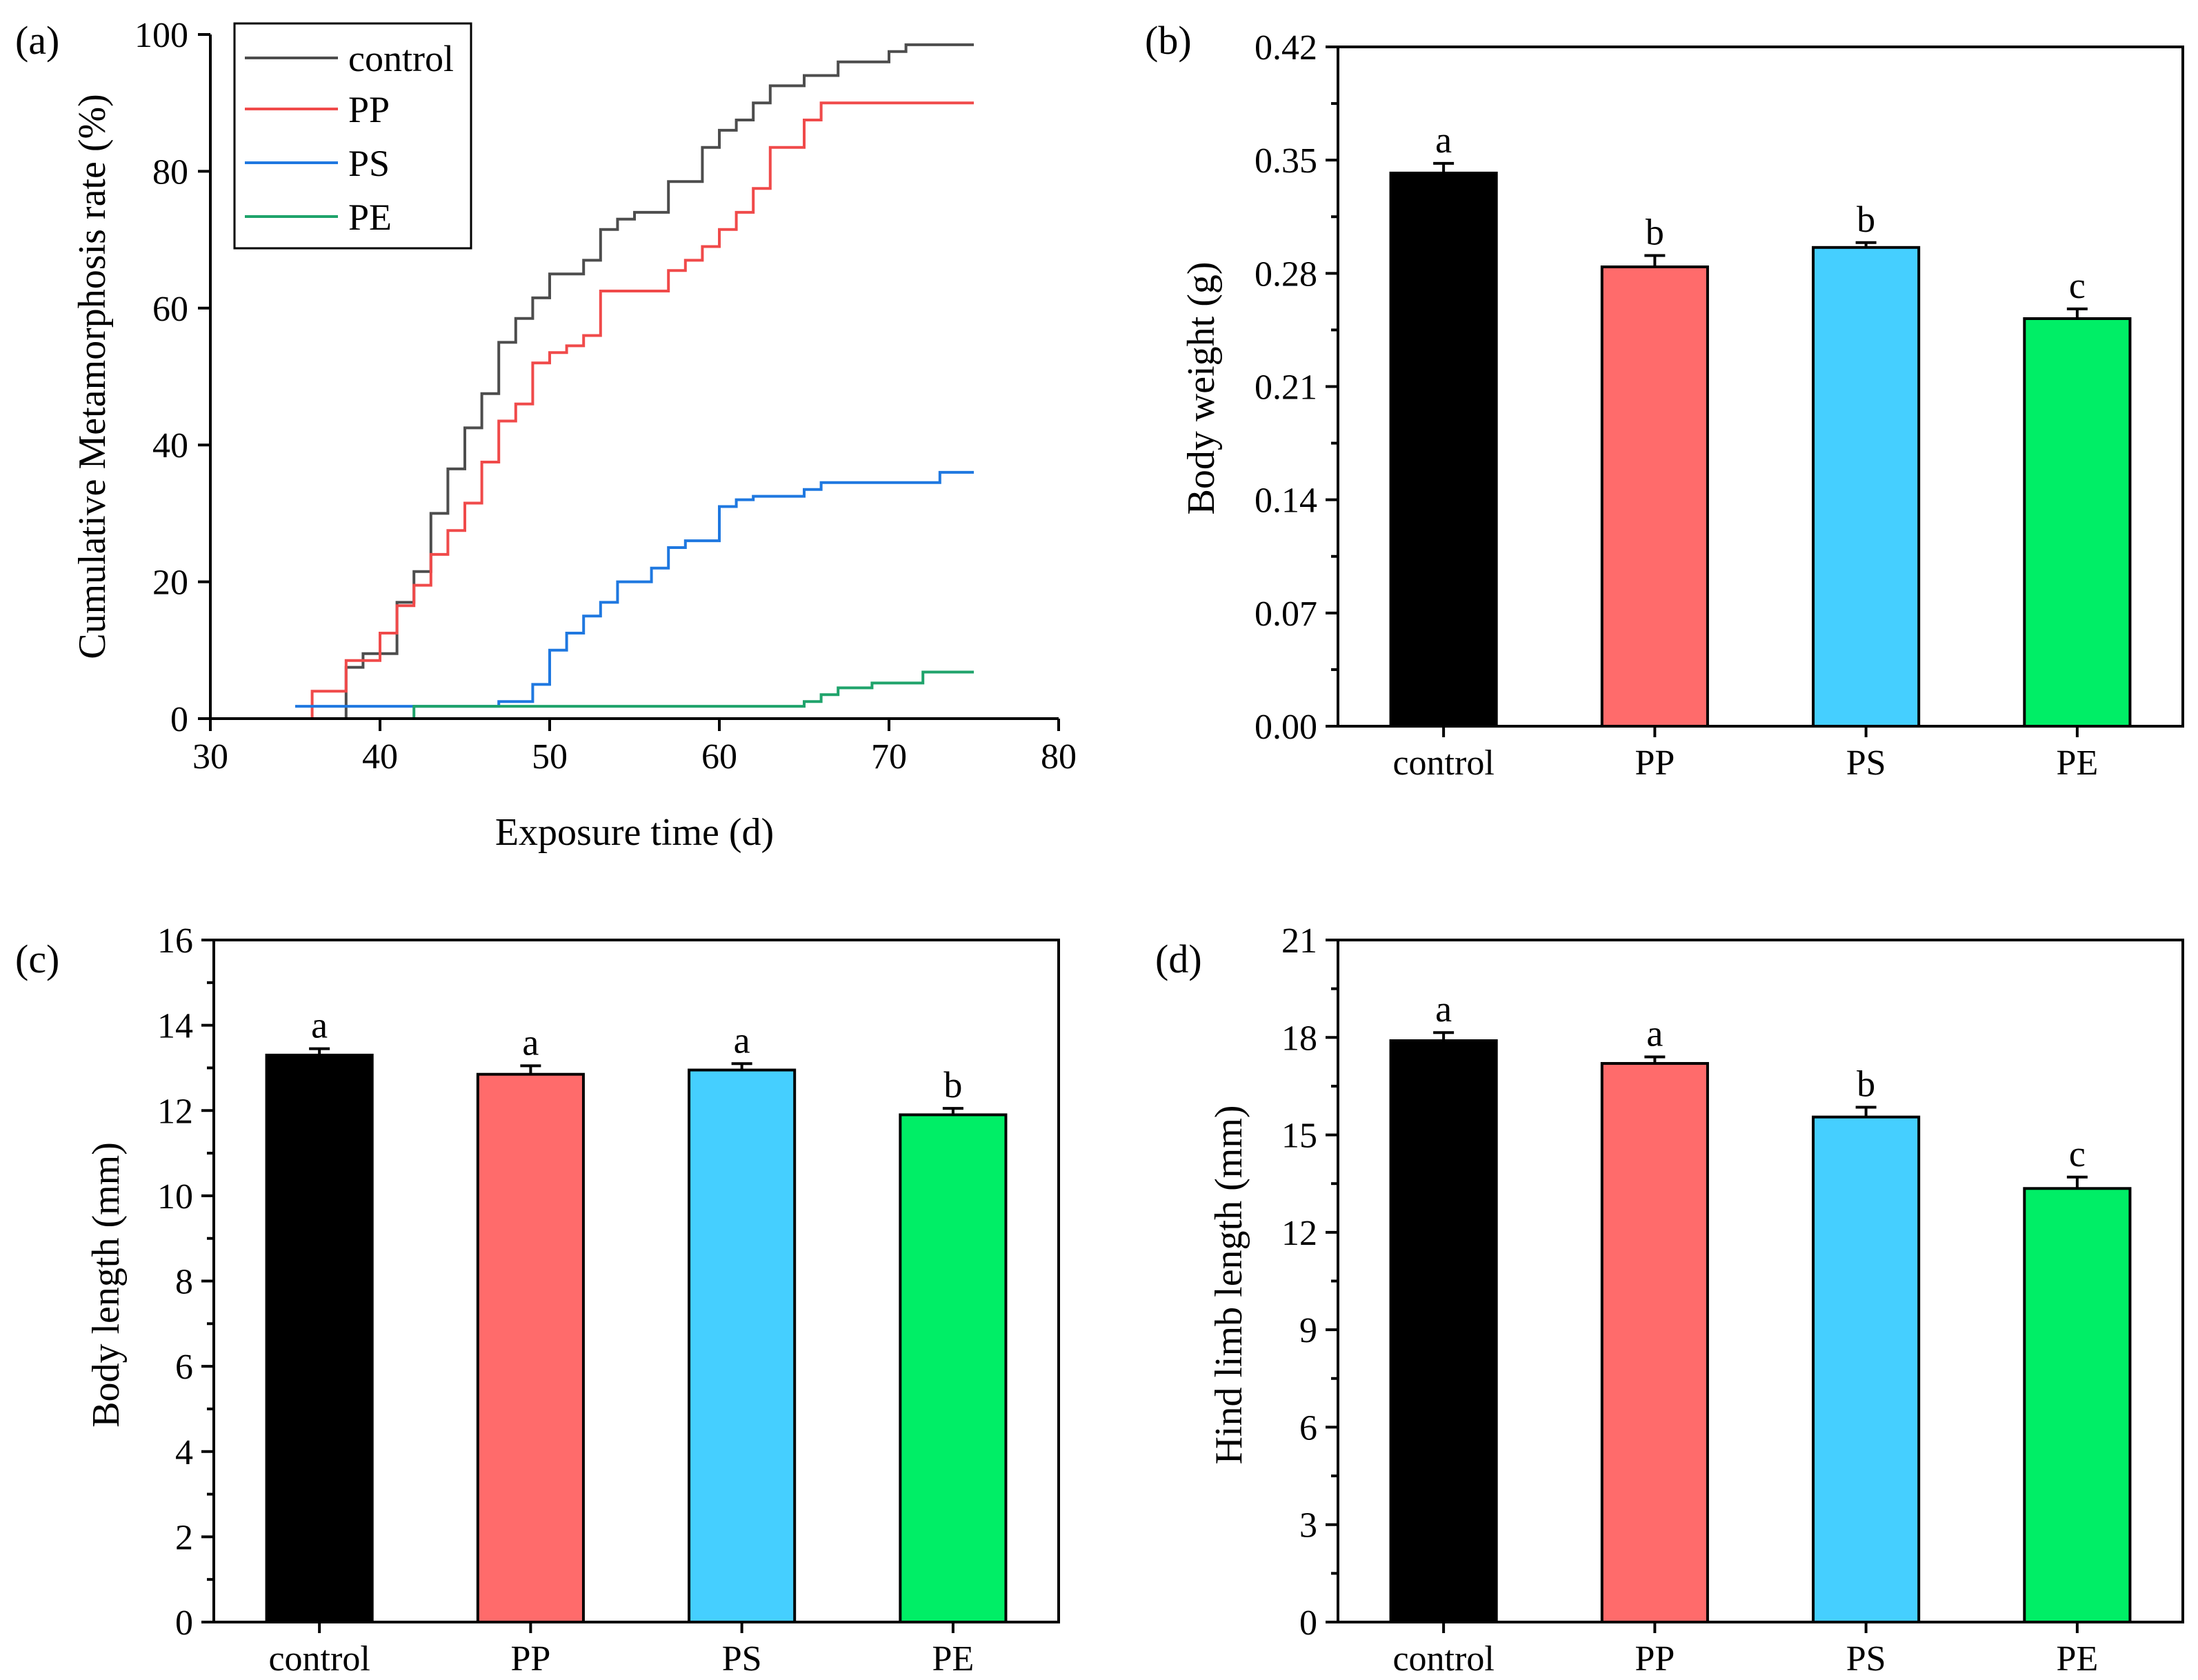 Image resolution: width=2198 pixels, height=1680 pixels. What do you see at coordinates (642, 410) in the screenshot?
I see `series-line-pp` at bounding box center [642, 410].